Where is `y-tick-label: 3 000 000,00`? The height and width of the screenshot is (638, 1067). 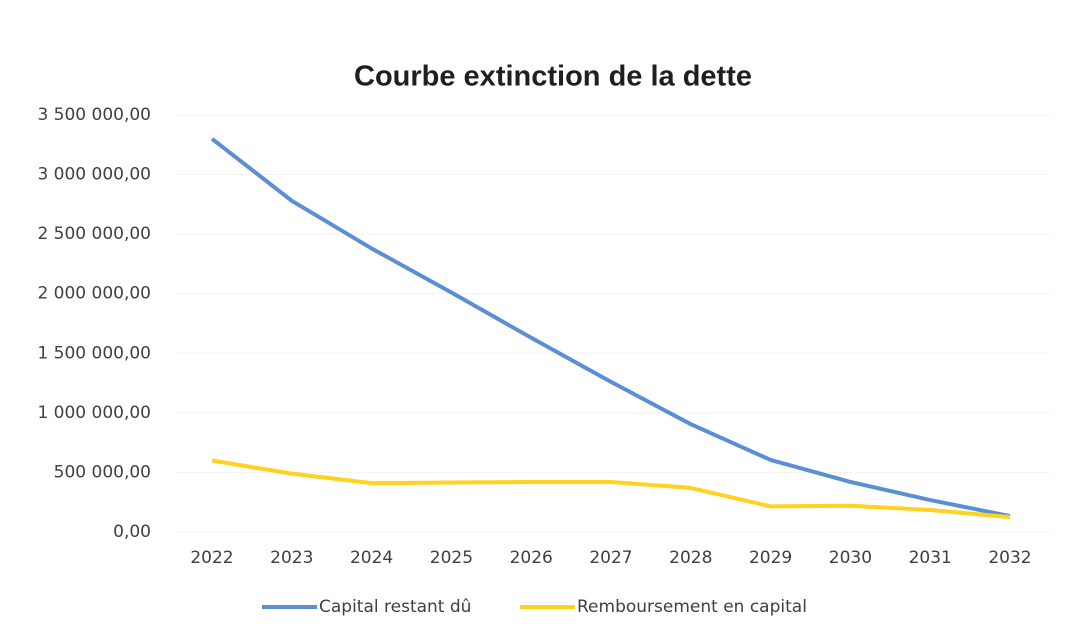 y-tick-label: 3 000 000,00 is located at coordinates (94, 175).